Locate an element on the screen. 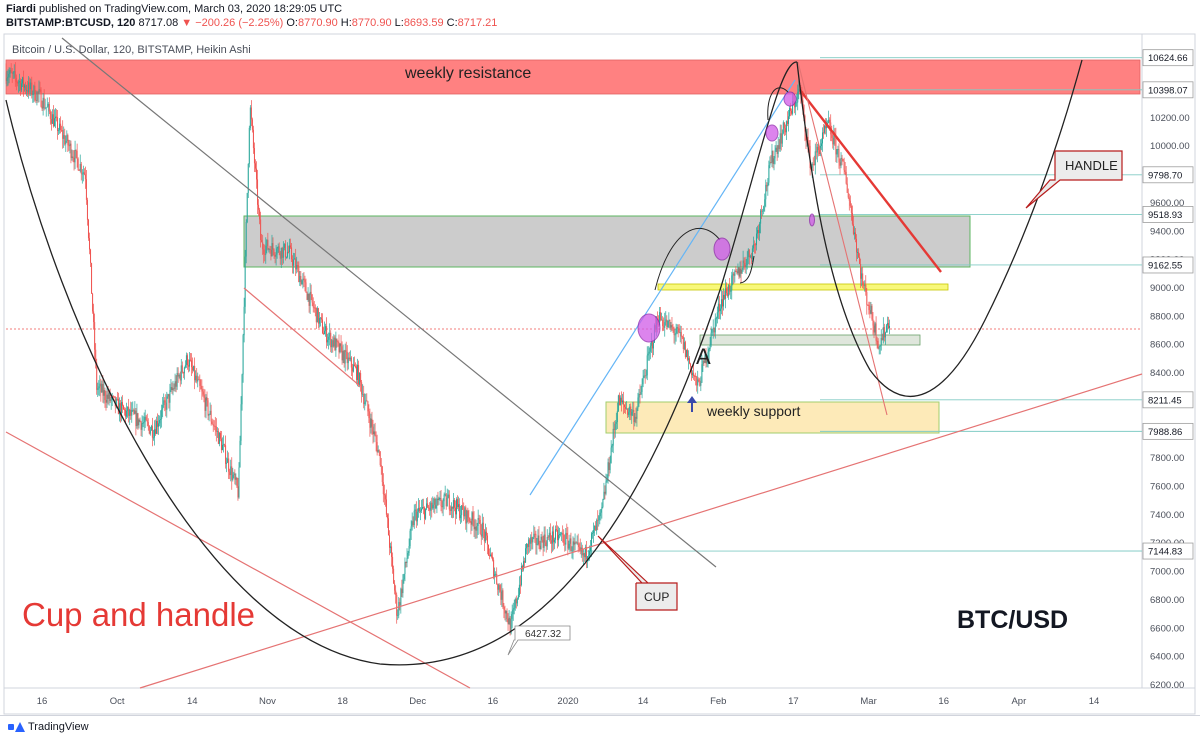 The image size is (1200, 742). blue-uptrend-line is located at coordinates (662, 287).